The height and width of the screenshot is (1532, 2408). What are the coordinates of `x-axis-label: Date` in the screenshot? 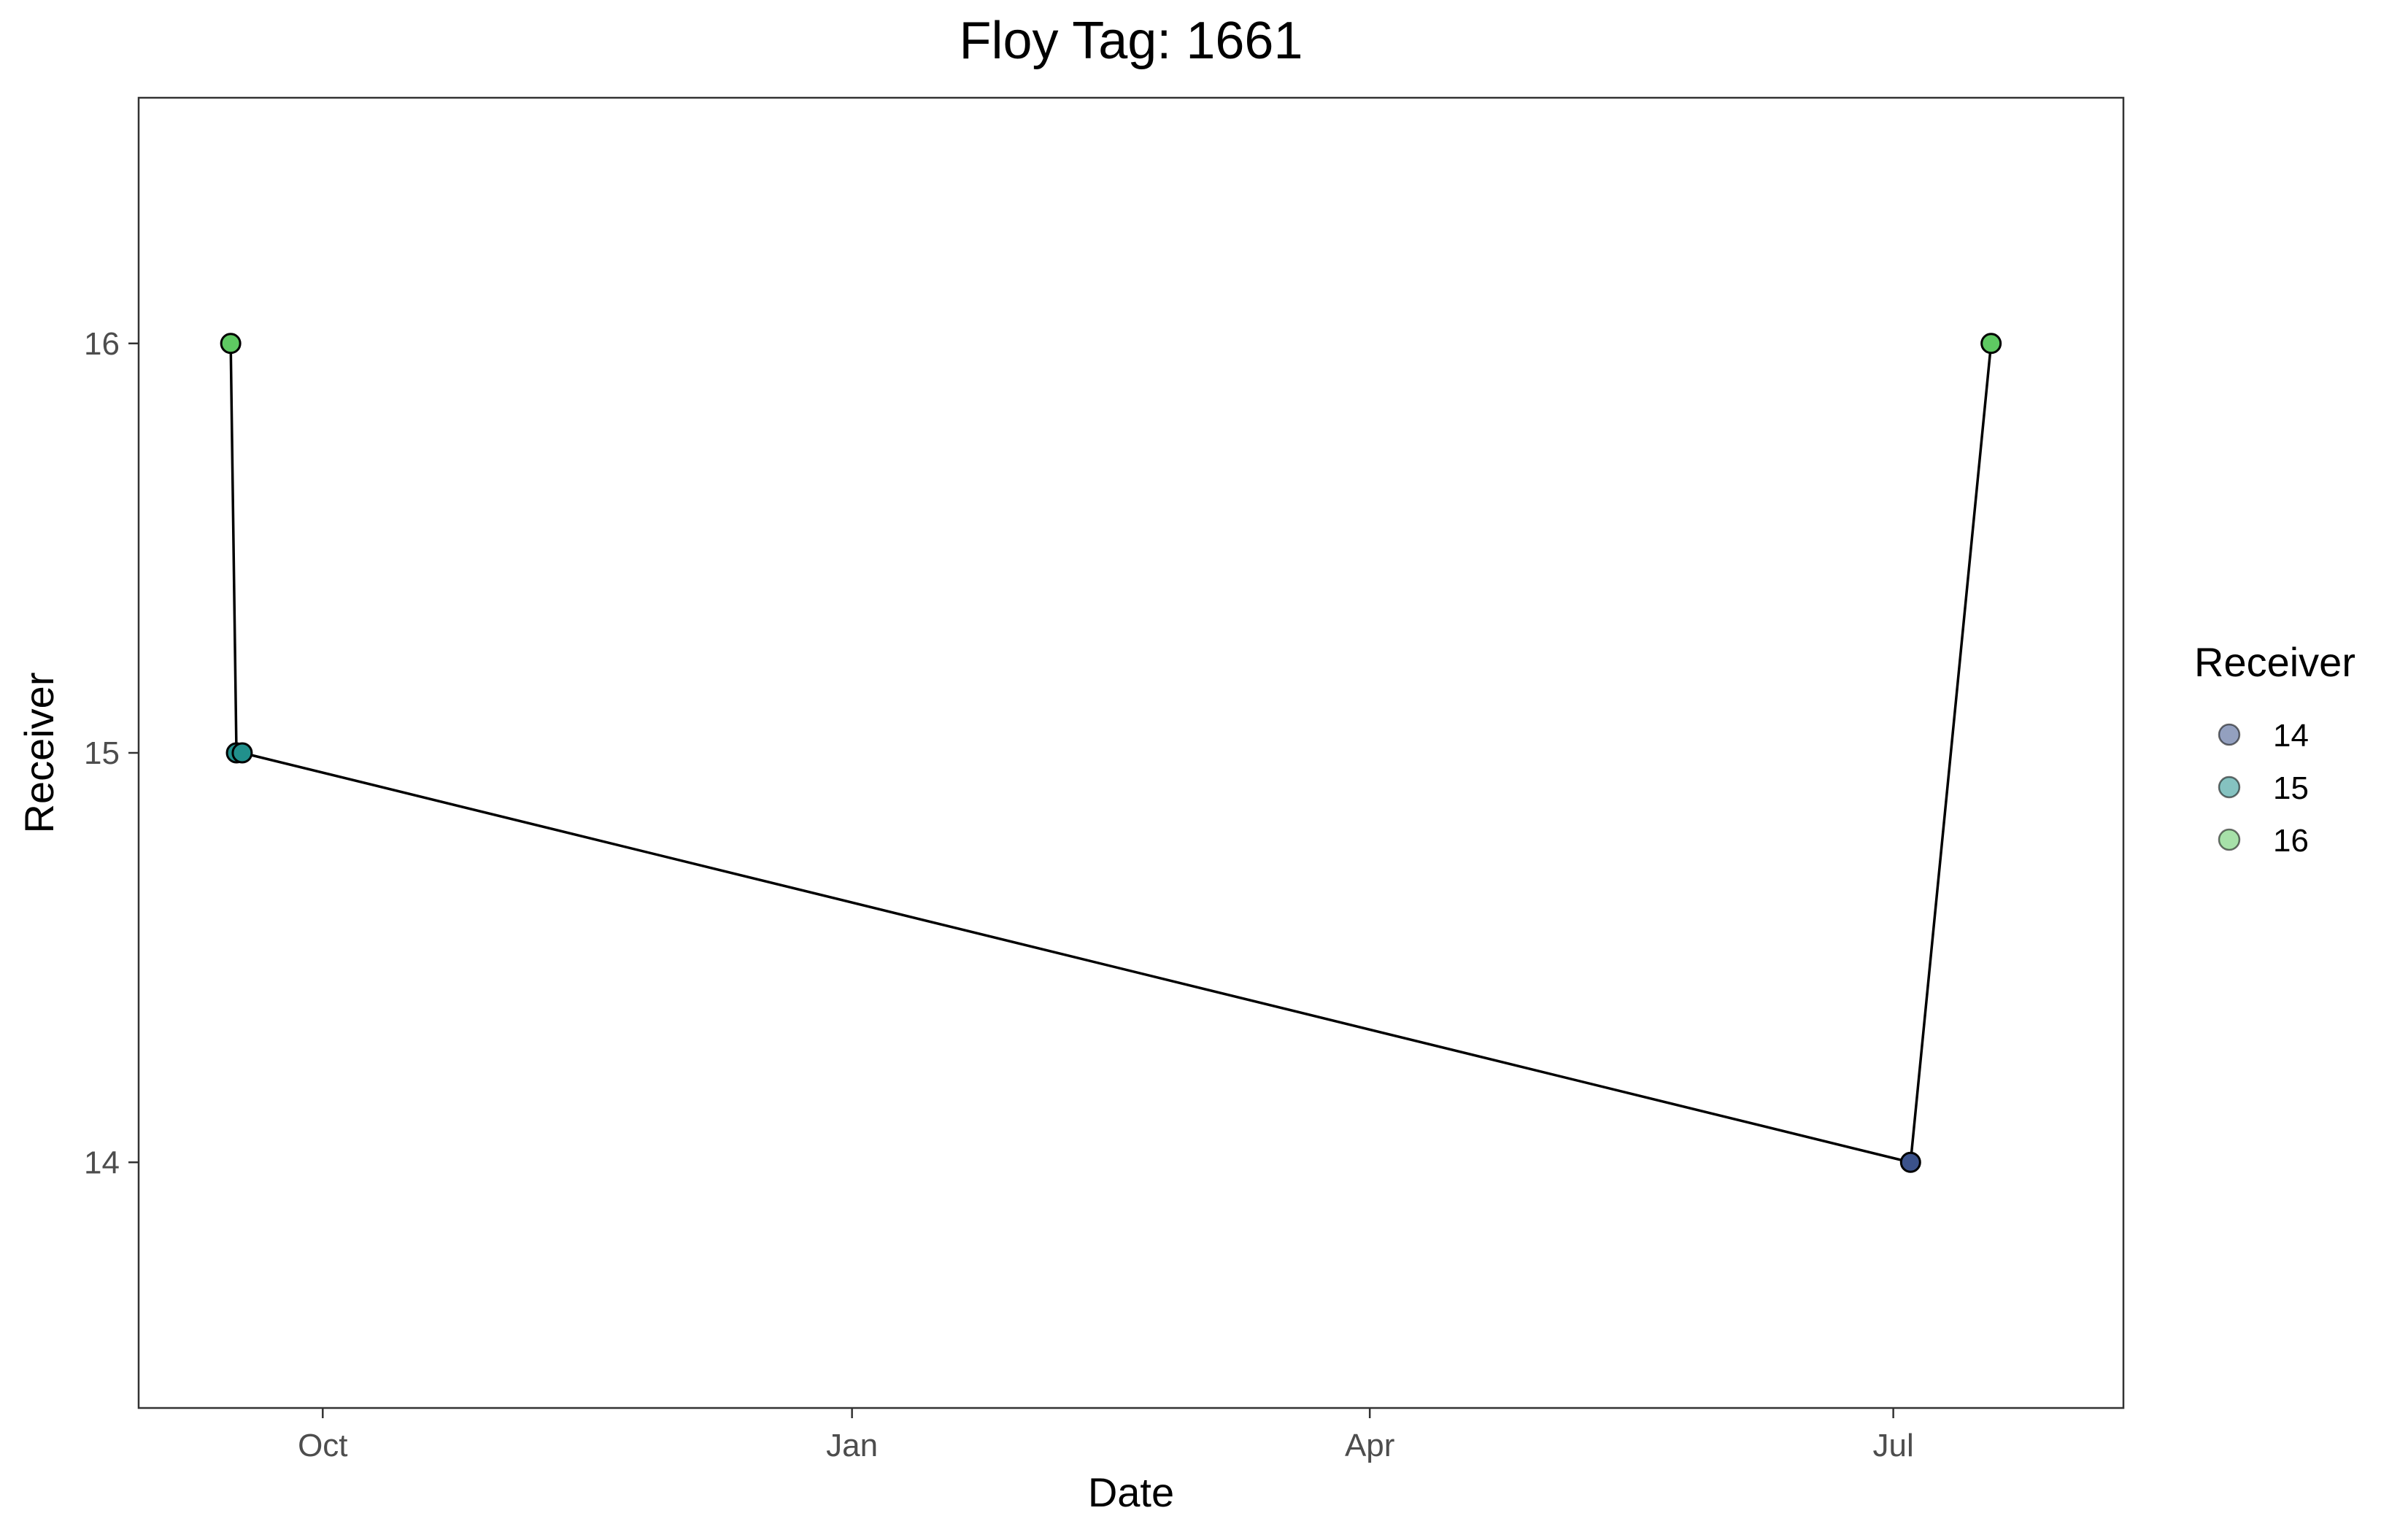 It's located at (1131, 1492).